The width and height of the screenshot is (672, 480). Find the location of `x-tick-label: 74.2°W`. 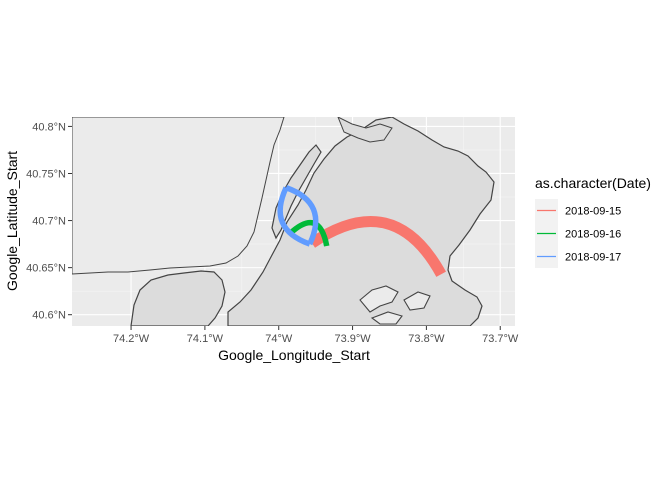

x-tick-label: 74.2°W is located at coordinates (131, 339).